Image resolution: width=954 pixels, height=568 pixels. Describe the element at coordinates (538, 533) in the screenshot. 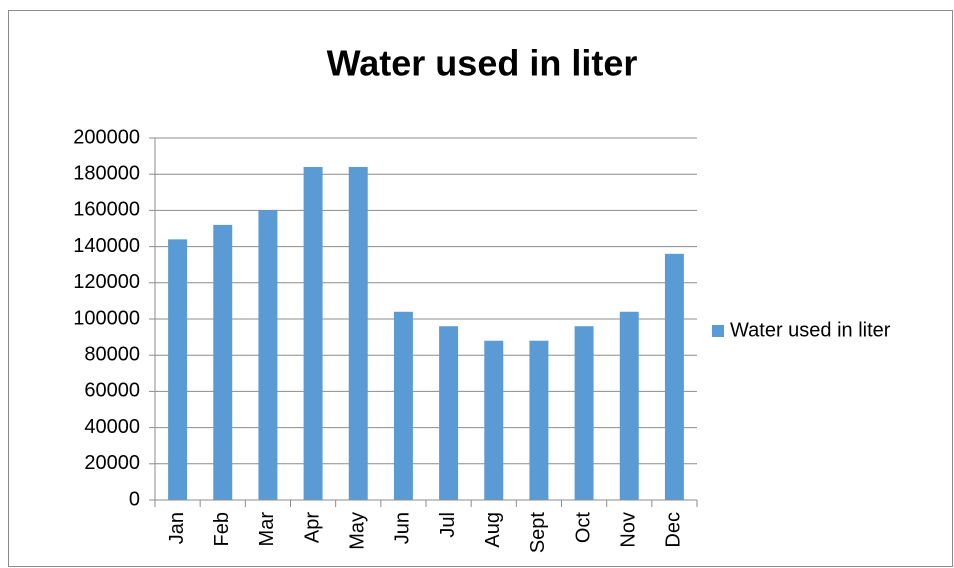

I see `x-tick-label: Sept` at that location.